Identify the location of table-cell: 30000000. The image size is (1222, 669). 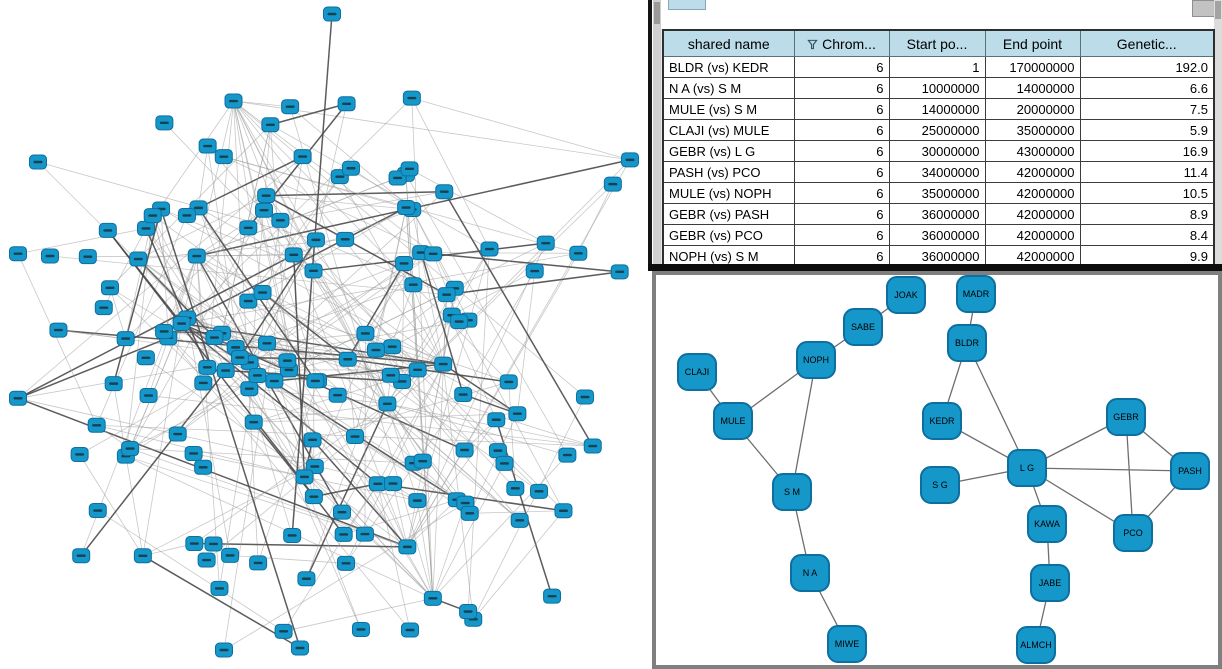
(937, 151).